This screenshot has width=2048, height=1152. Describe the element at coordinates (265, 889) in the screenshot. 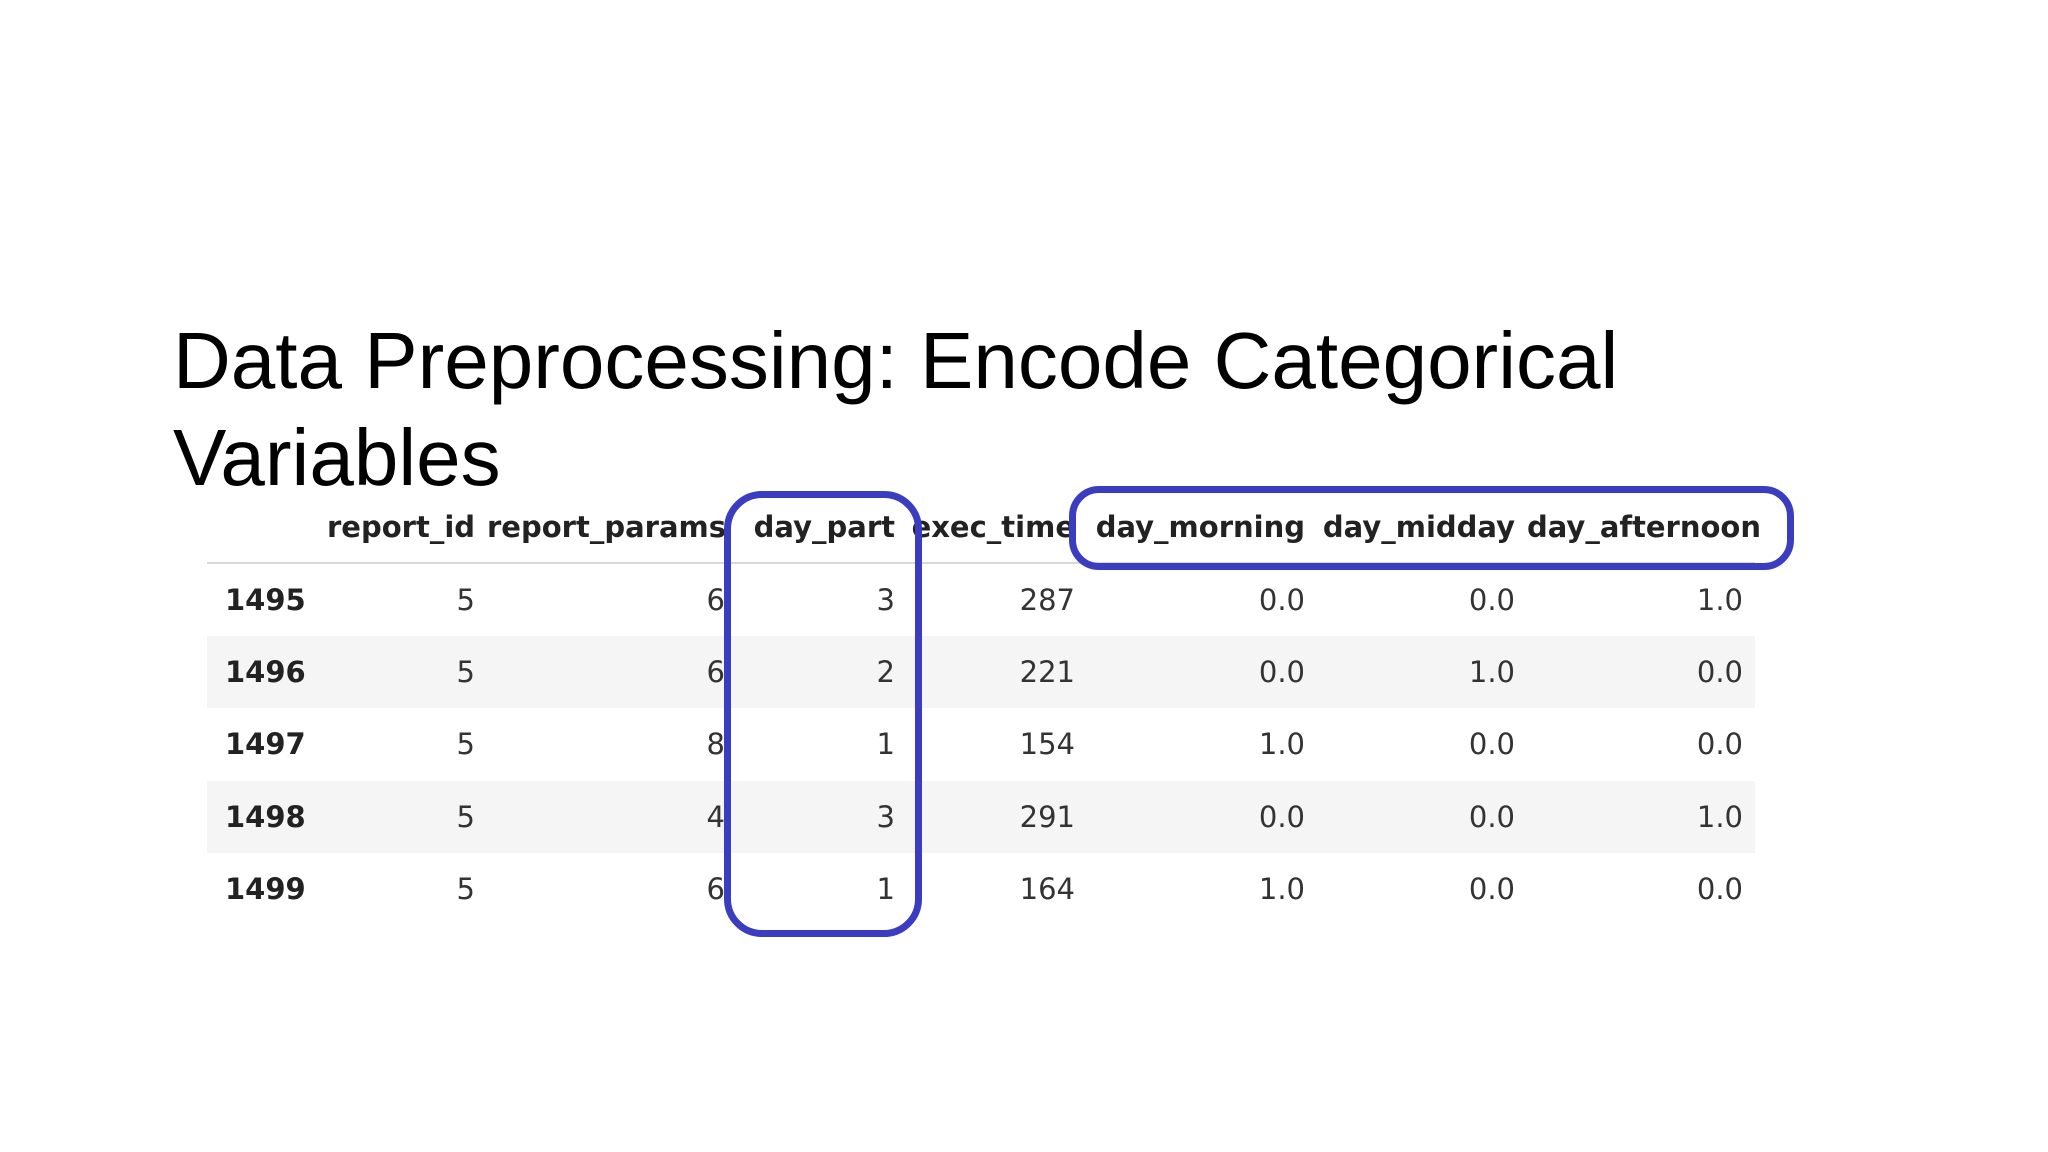

I see `row-index: 1499` at that location.